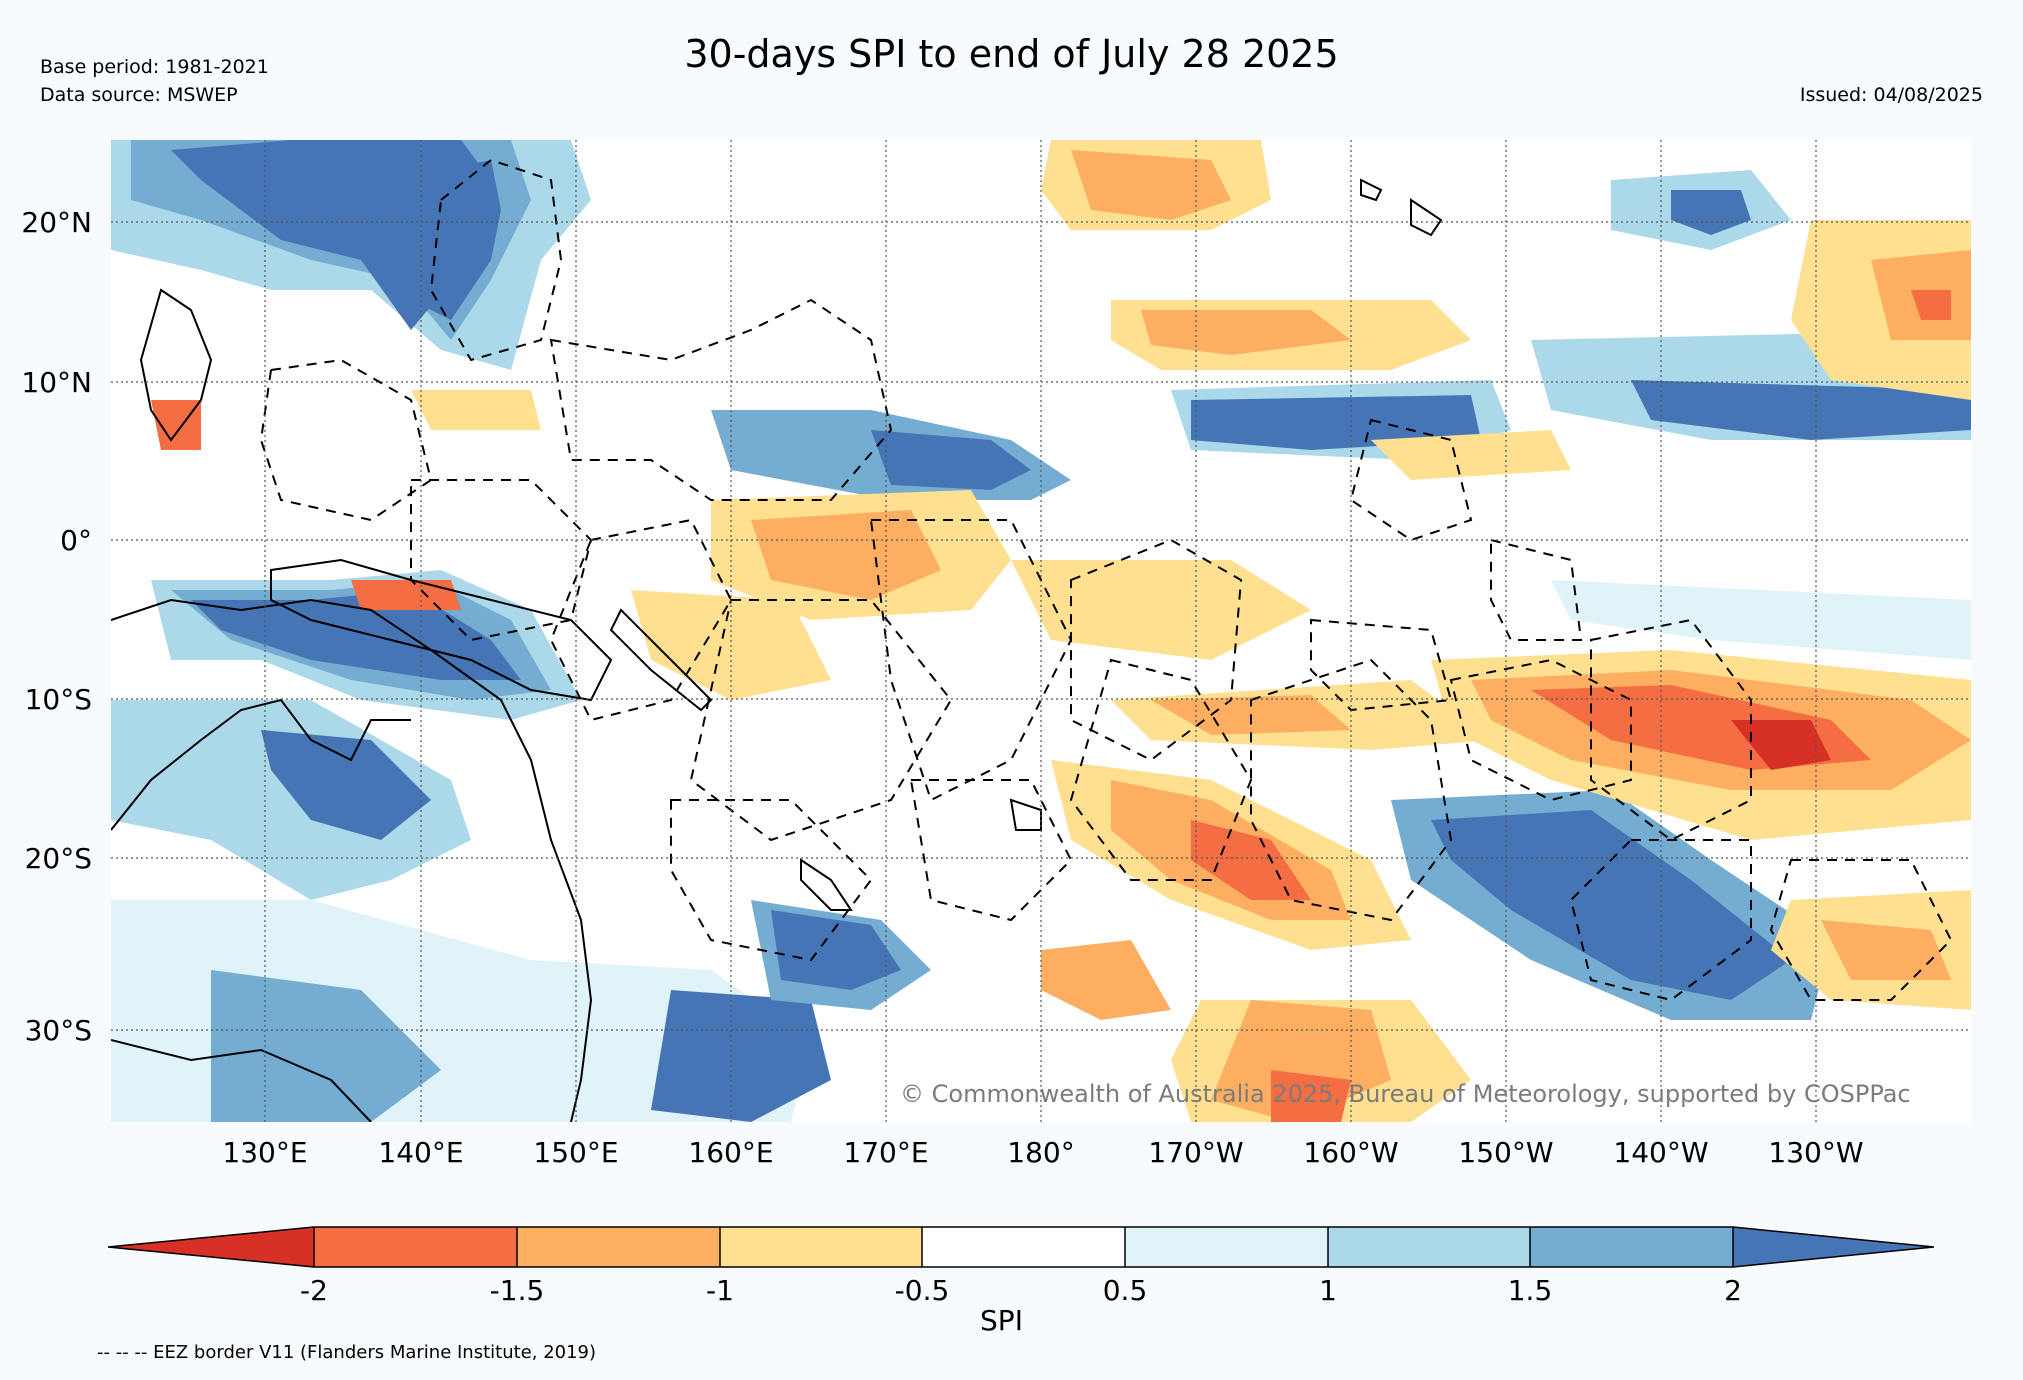 The image size is (2023, 1380). Describe the element at coordinates (1661, 1152) in the screenshot. I see `lon-tick-140w: 140°W` at that location.